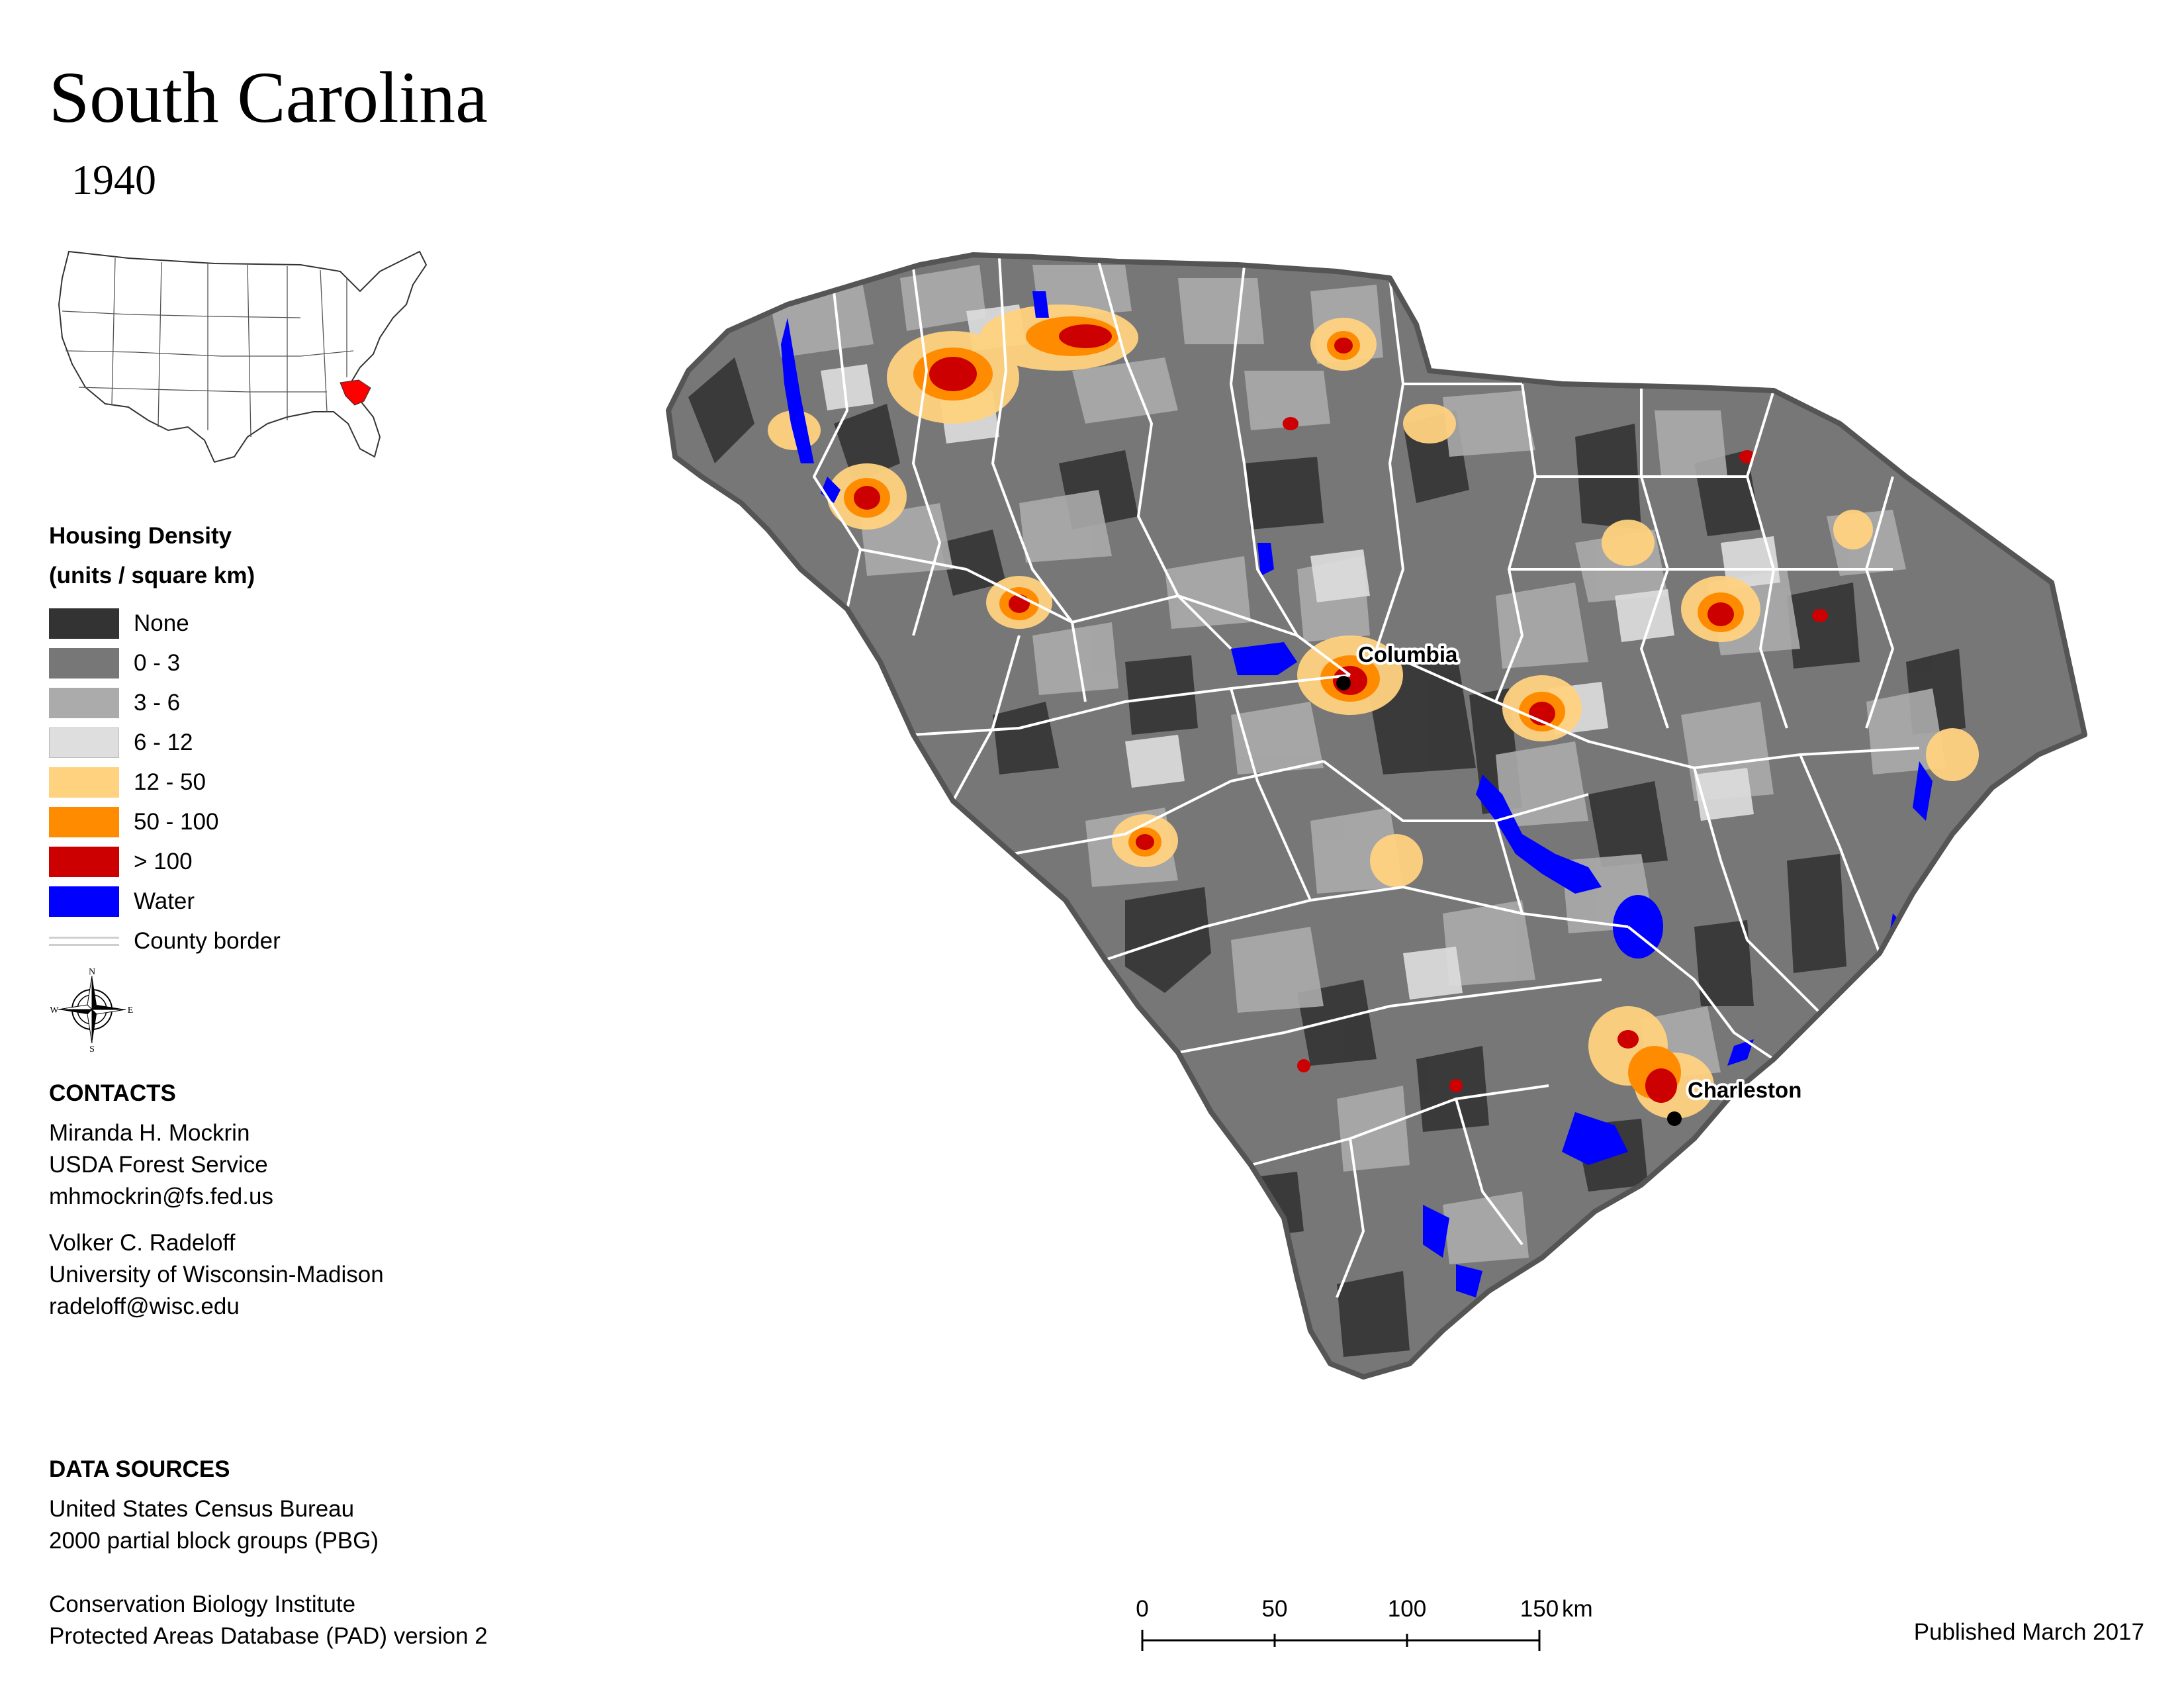 The height and width of the screenshot is (1688, 2184). Describe the element at coordinates (161, 1196) in the screenshot. I see `contact-email: mhmockrin@fs.fed.us` at that location.